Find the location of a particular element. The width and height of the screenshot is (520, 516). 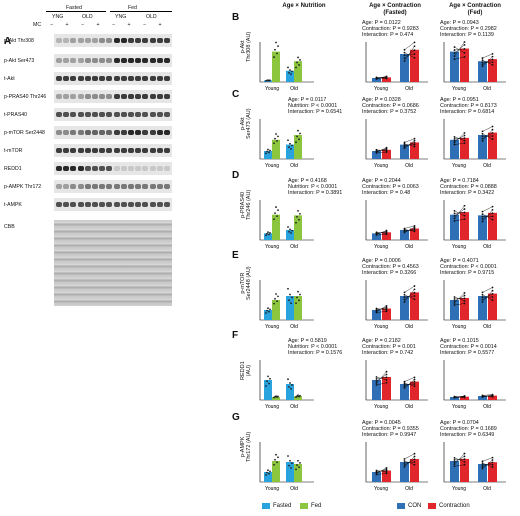

panel-letter-f: F is located at coordinates (235, 335).